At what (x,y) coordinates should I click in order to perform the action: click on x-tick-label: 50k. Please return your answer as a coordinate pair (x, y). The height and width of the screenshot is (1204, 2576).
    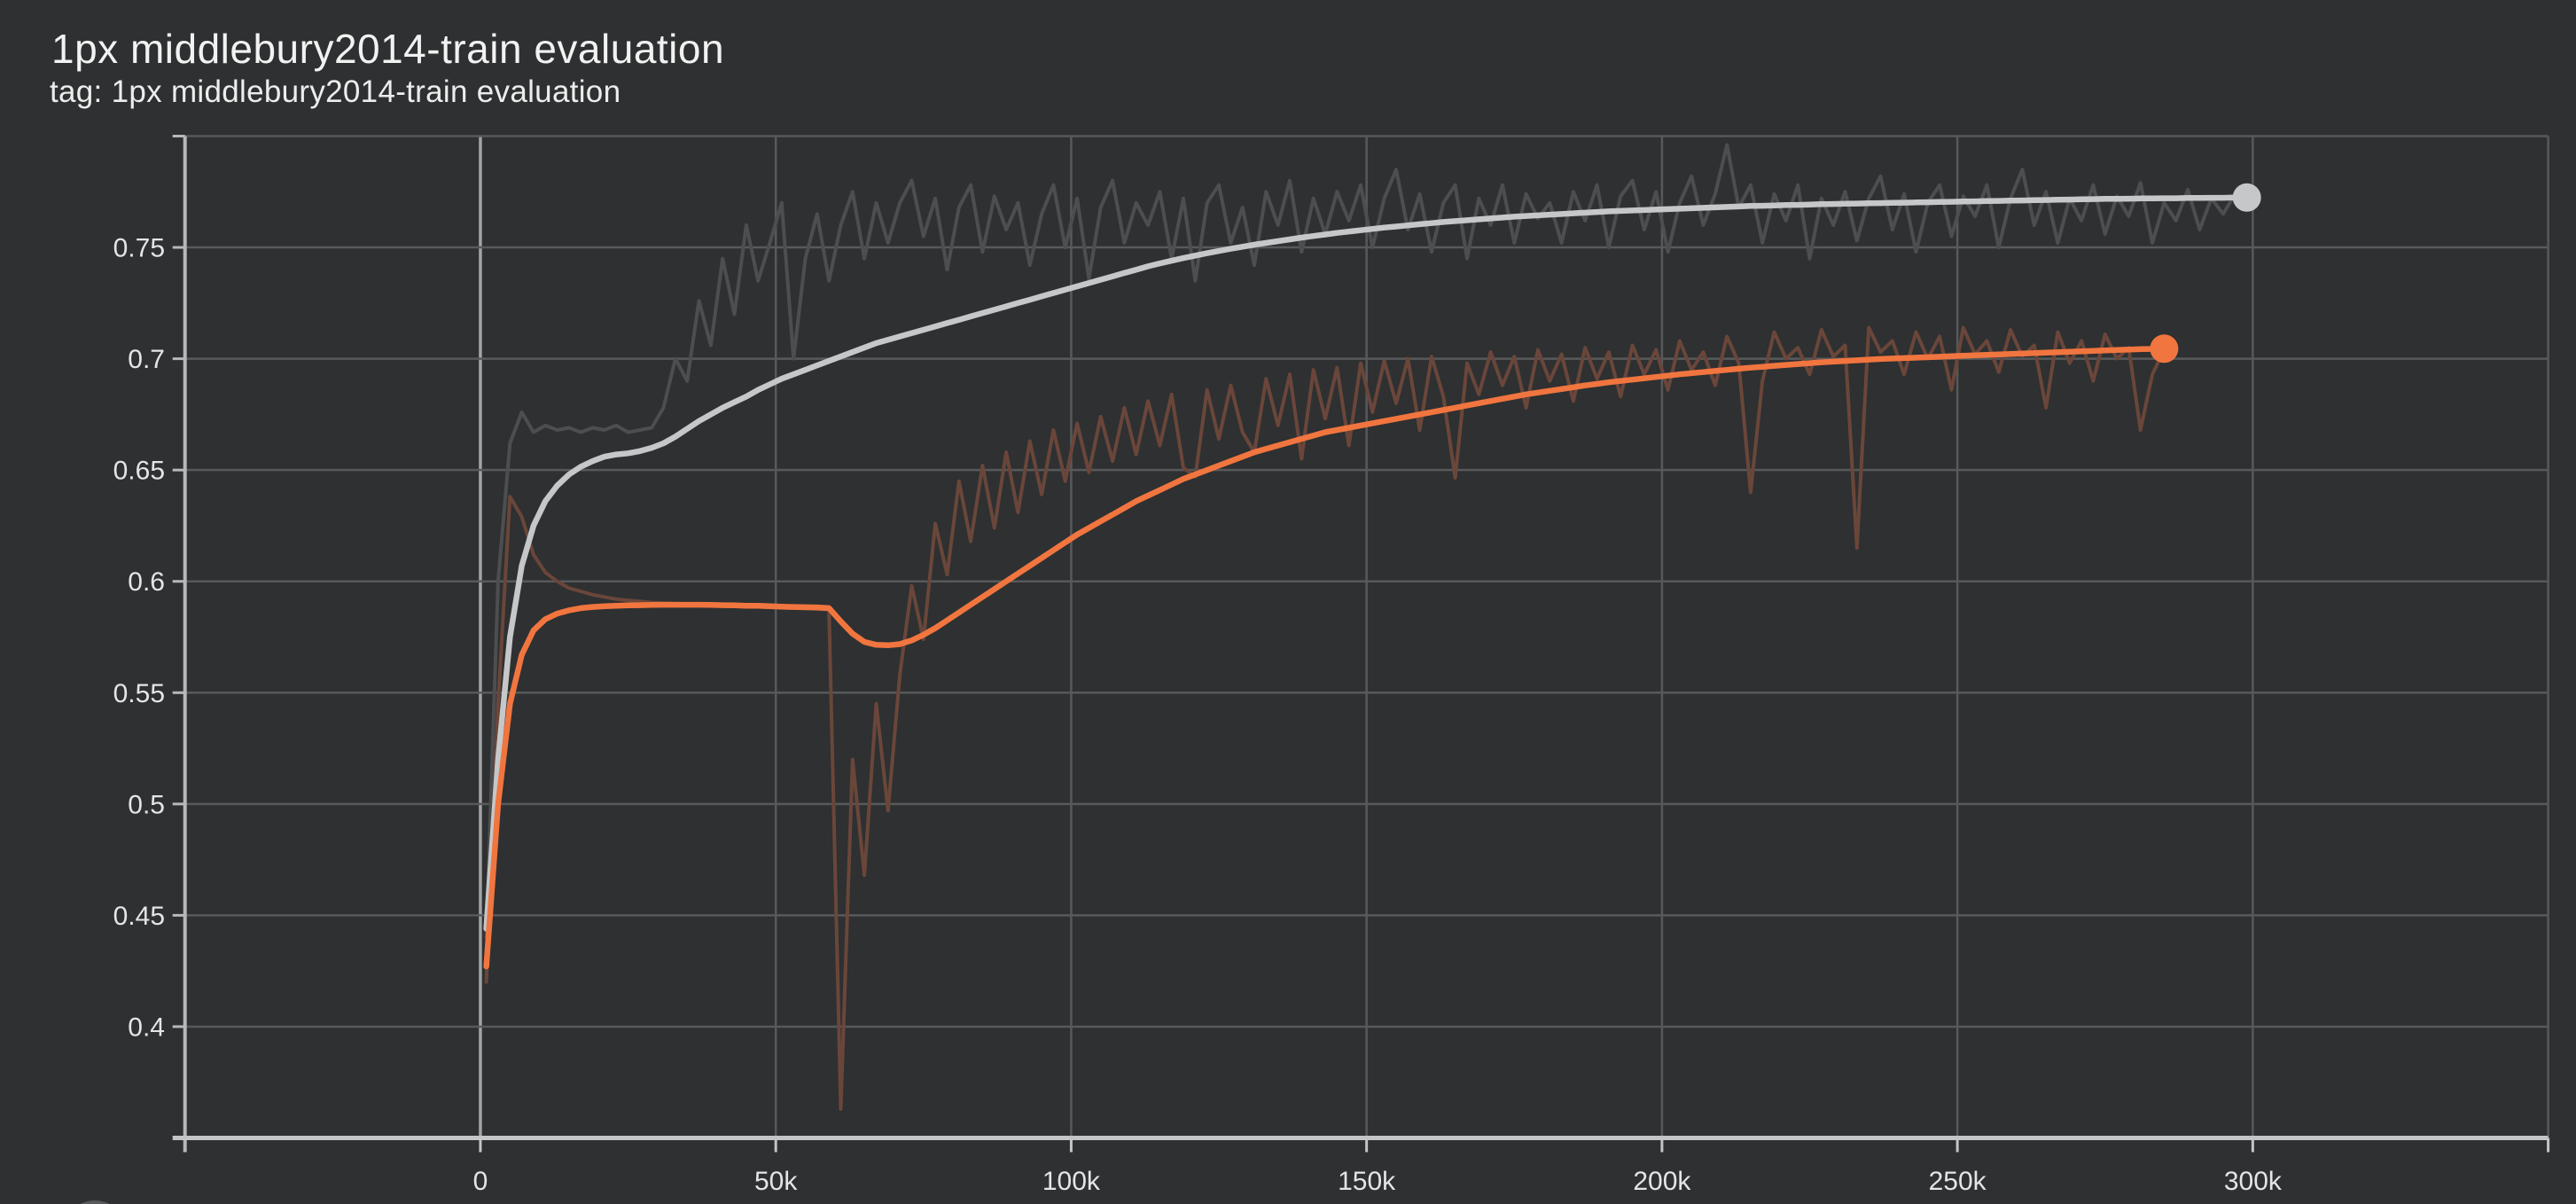
    Looking at the image, I should click on (776, 1181).